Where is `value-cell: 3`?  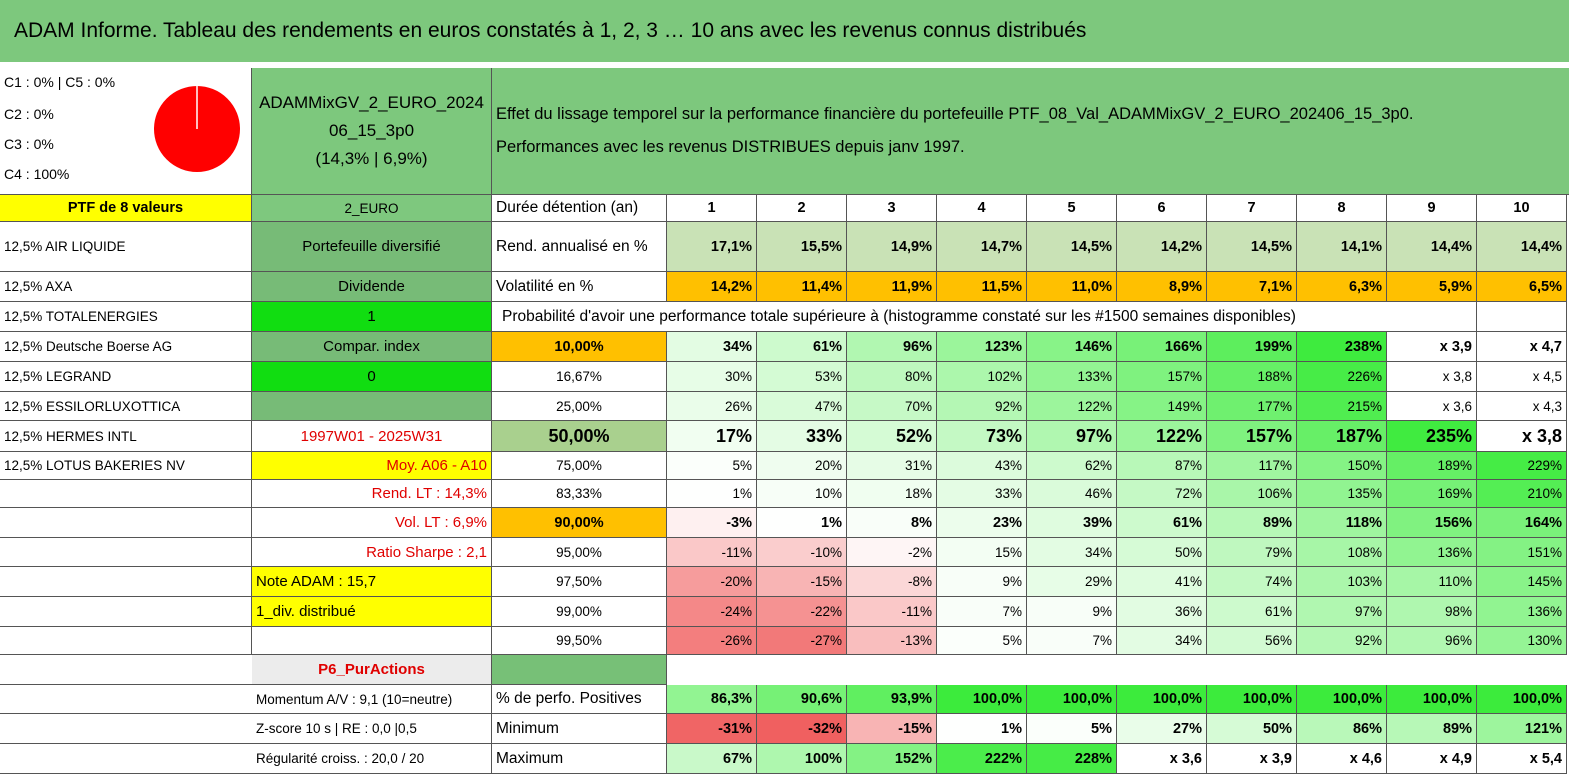 value-cell: 3 is located at coordinates (892, 208).